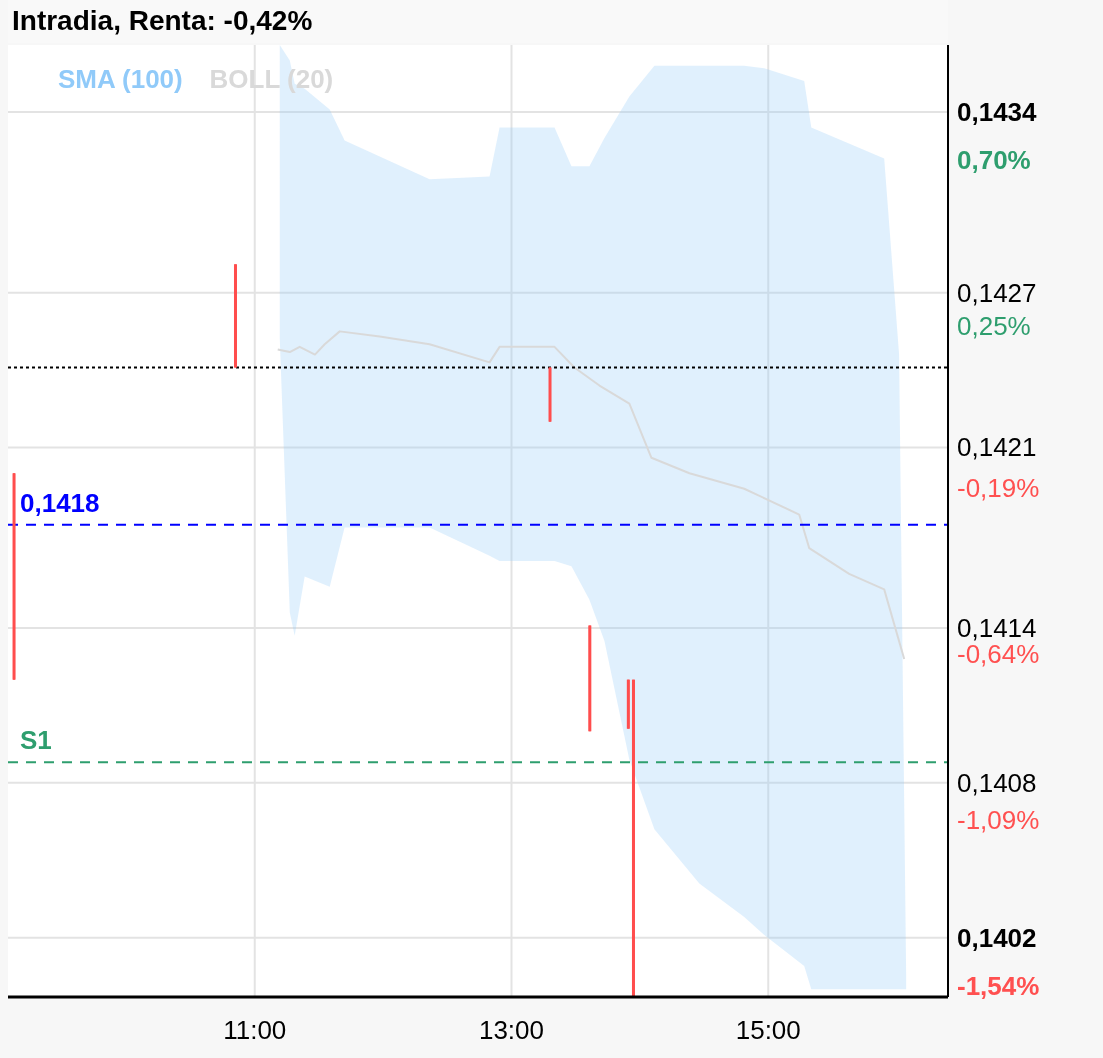 The width and height of the screenshot is (1103, 1058). Describe the element at coordinates (998, 820) in the screenshot. I see `y2-tick-label: -1,09%` at that location.